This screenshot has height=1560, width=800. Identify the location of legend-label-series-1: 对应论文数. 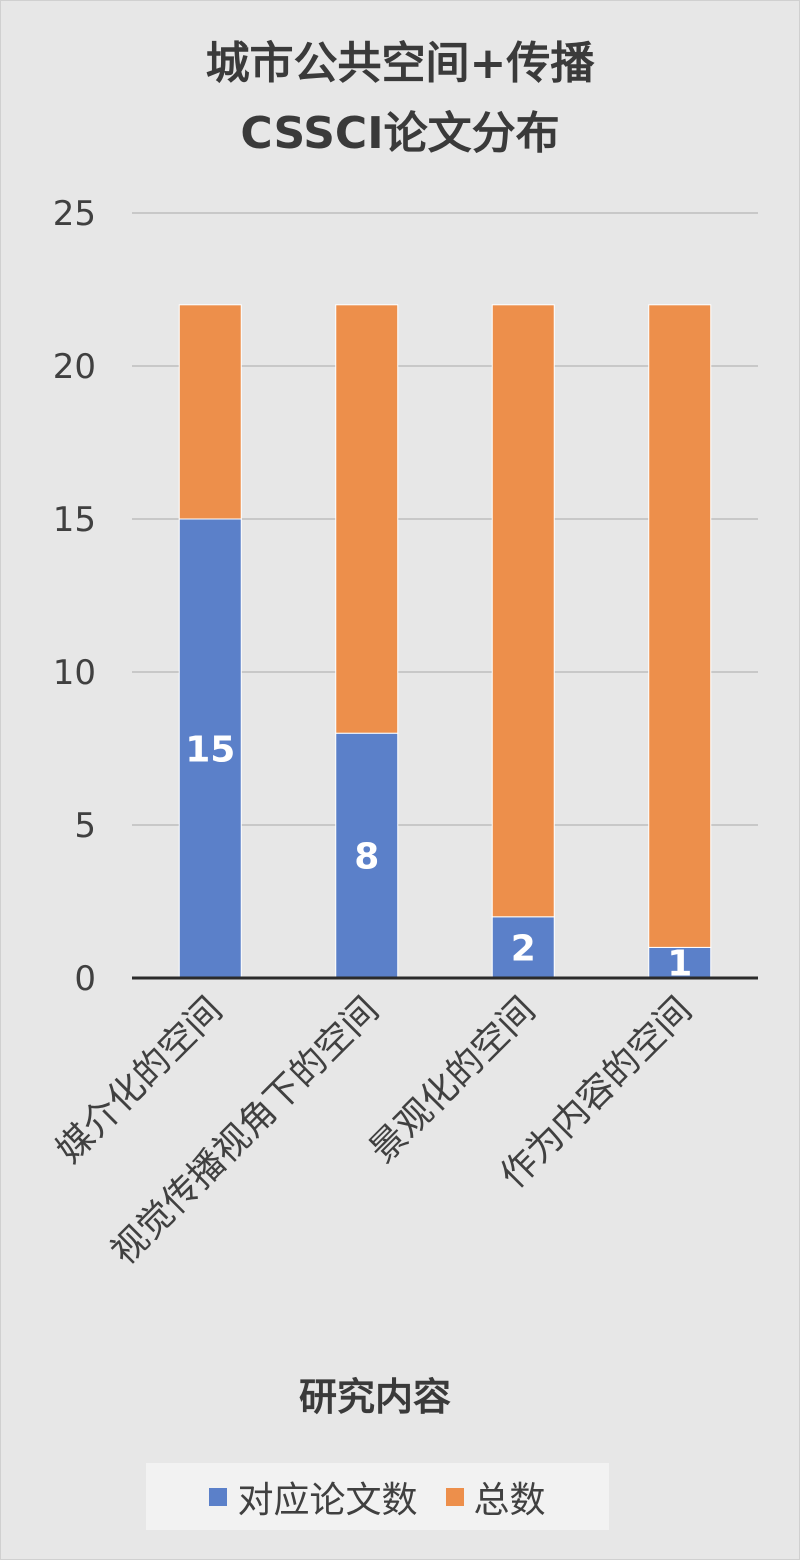
(327, 1500).